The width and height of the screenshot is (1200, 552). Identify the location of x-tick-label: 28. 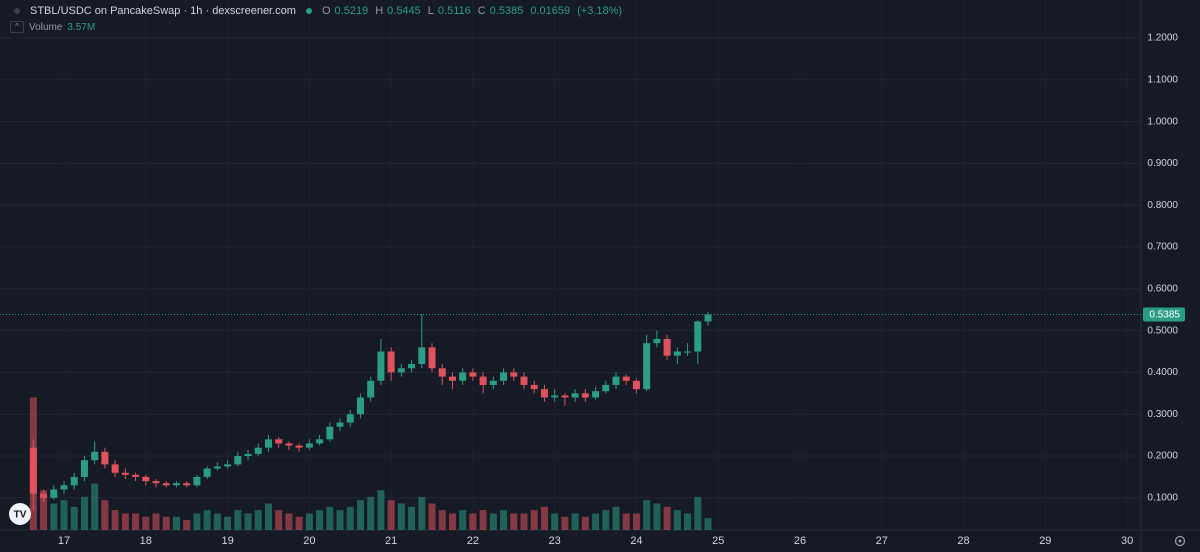
(963, 541).